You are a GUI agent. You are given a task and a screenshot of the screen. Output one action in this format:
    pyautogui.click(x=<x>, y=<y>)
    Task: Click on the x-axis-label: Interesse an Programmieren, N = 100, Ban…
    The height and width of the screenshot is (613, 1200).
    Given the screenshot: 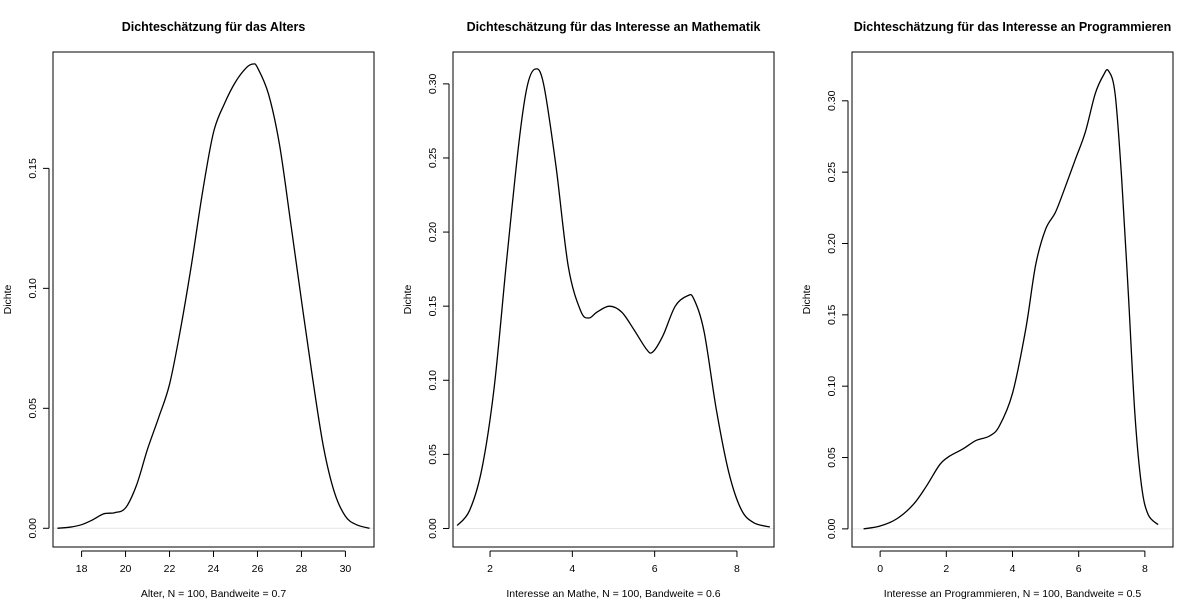 What is the action you would take?
    pyautogui.click(x=1013, y=594)
    